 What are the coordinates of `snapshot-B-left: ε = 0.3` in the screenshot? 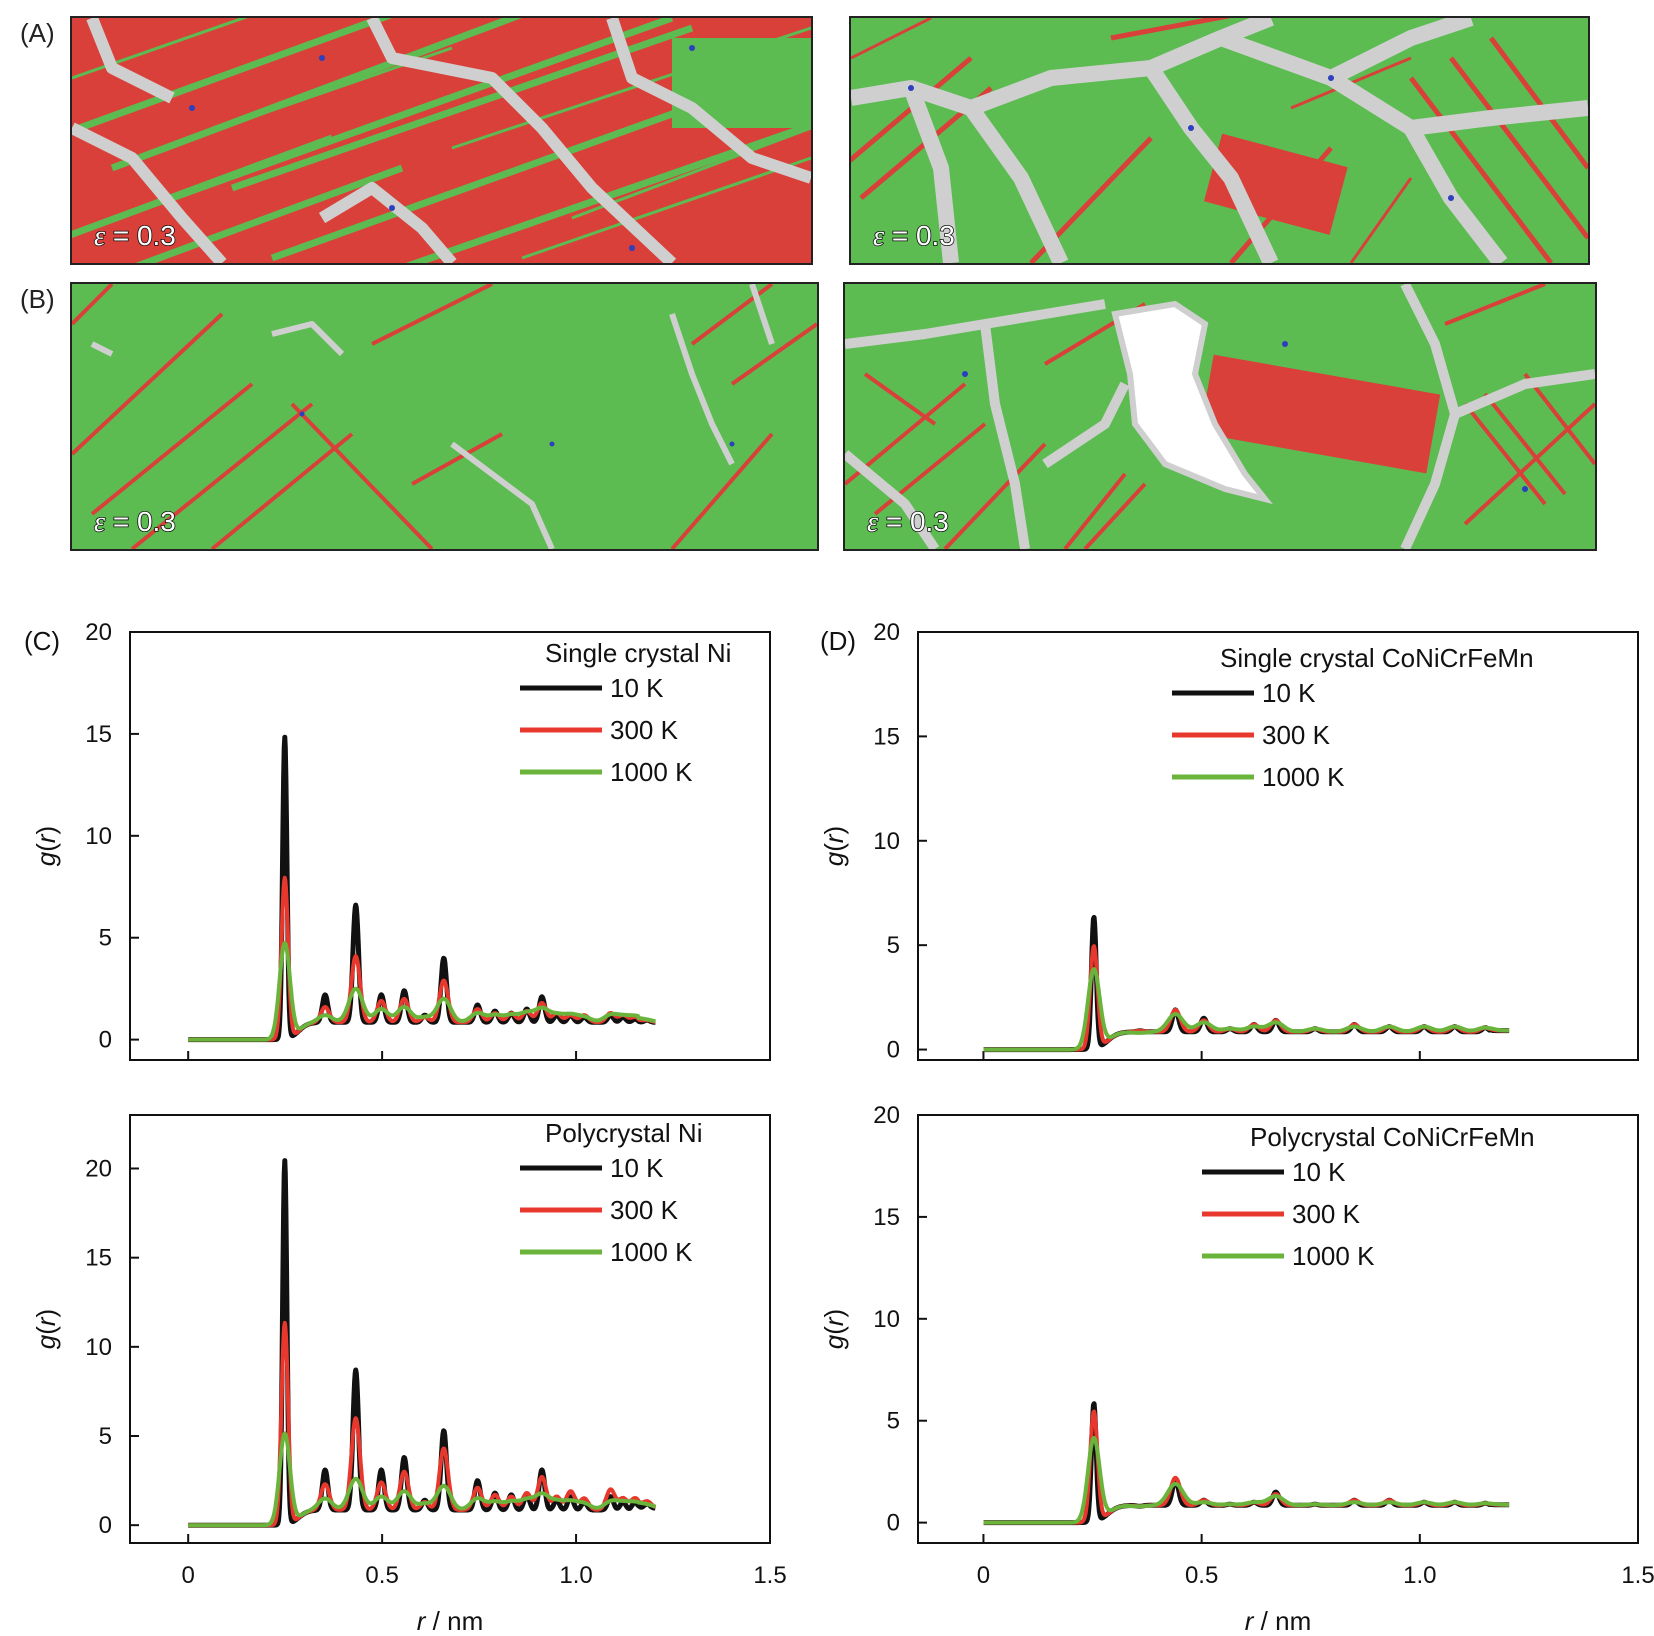 It's located at (444, 416).